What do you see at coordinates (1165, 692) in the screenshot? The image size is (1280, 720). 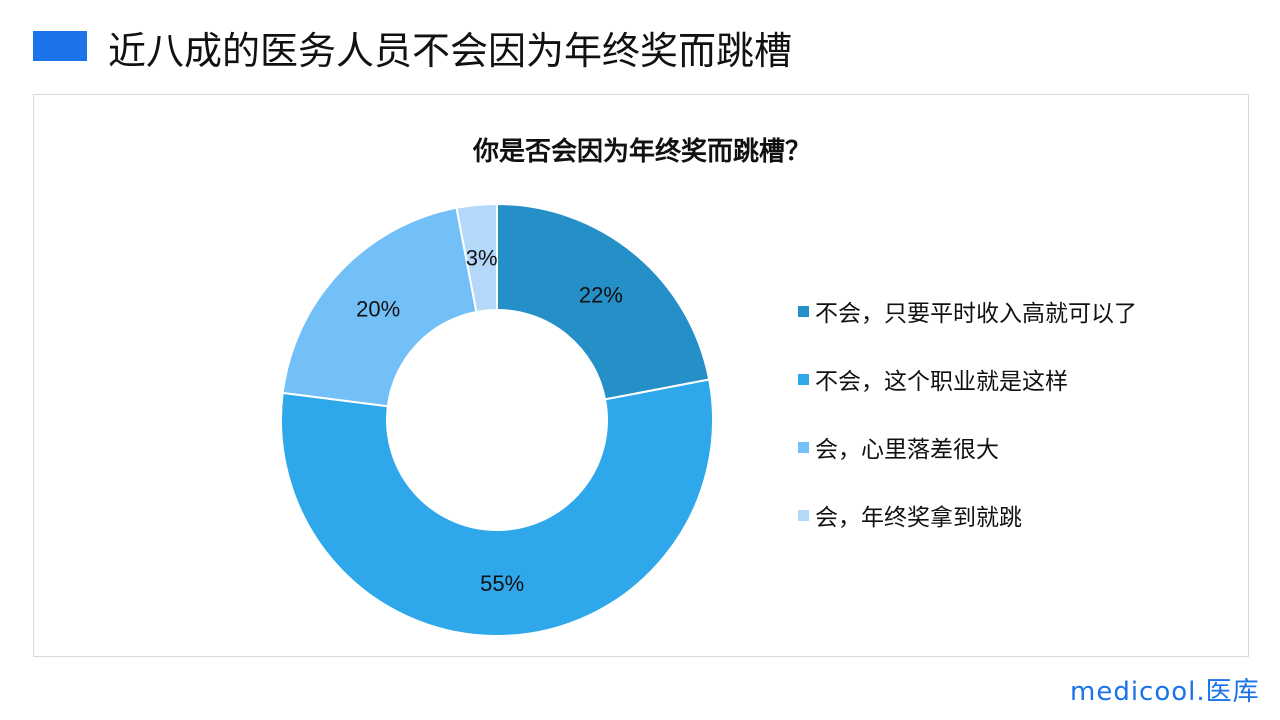 I see `logo: medicool.医库` at bounding box center [1165, 692].